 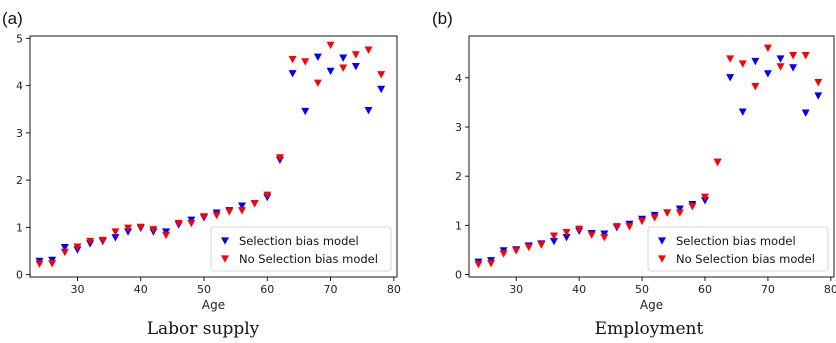 I want to click on legend-label: Selection bias model, so click(x=299, y=241).